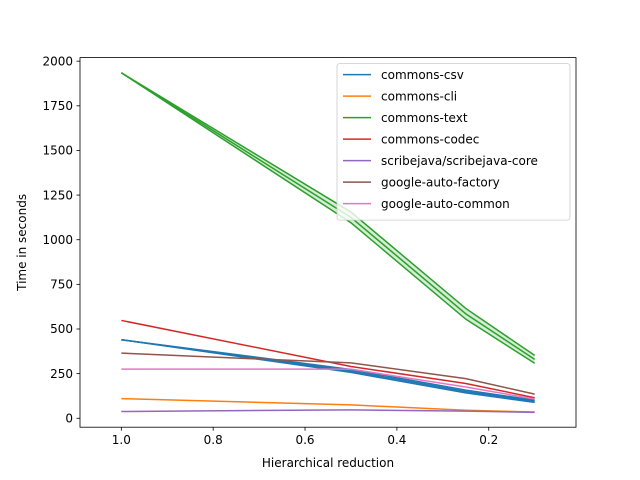 The width and height of the screenshot is (640, 480). Describe the element at coordinates (57, 106) in the screenshot. I see `y-tick-label: 1750` at that location.